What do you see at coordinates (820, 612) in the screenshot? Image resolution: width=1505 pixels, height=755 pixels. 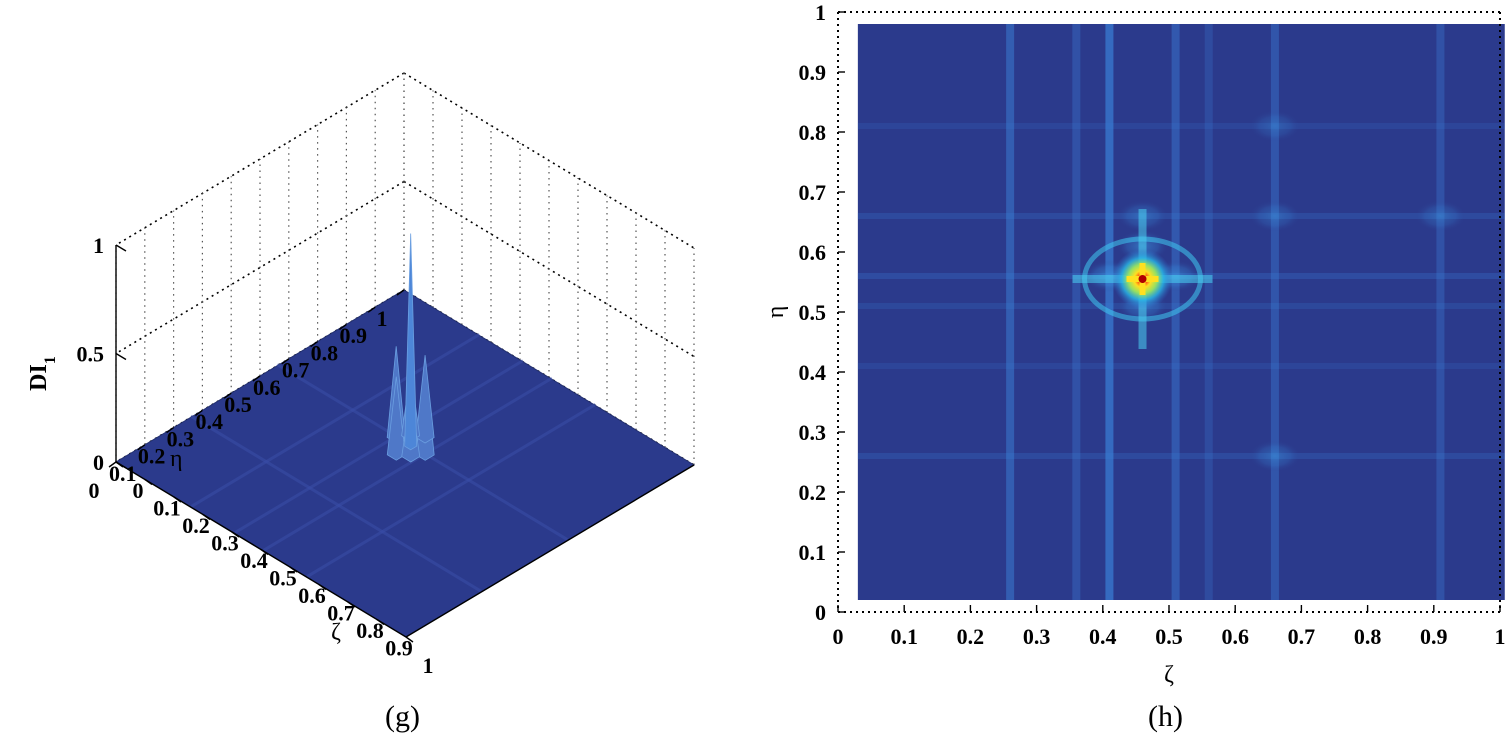 I see `y-tick-label: 0` at bounding box center [820, 612].